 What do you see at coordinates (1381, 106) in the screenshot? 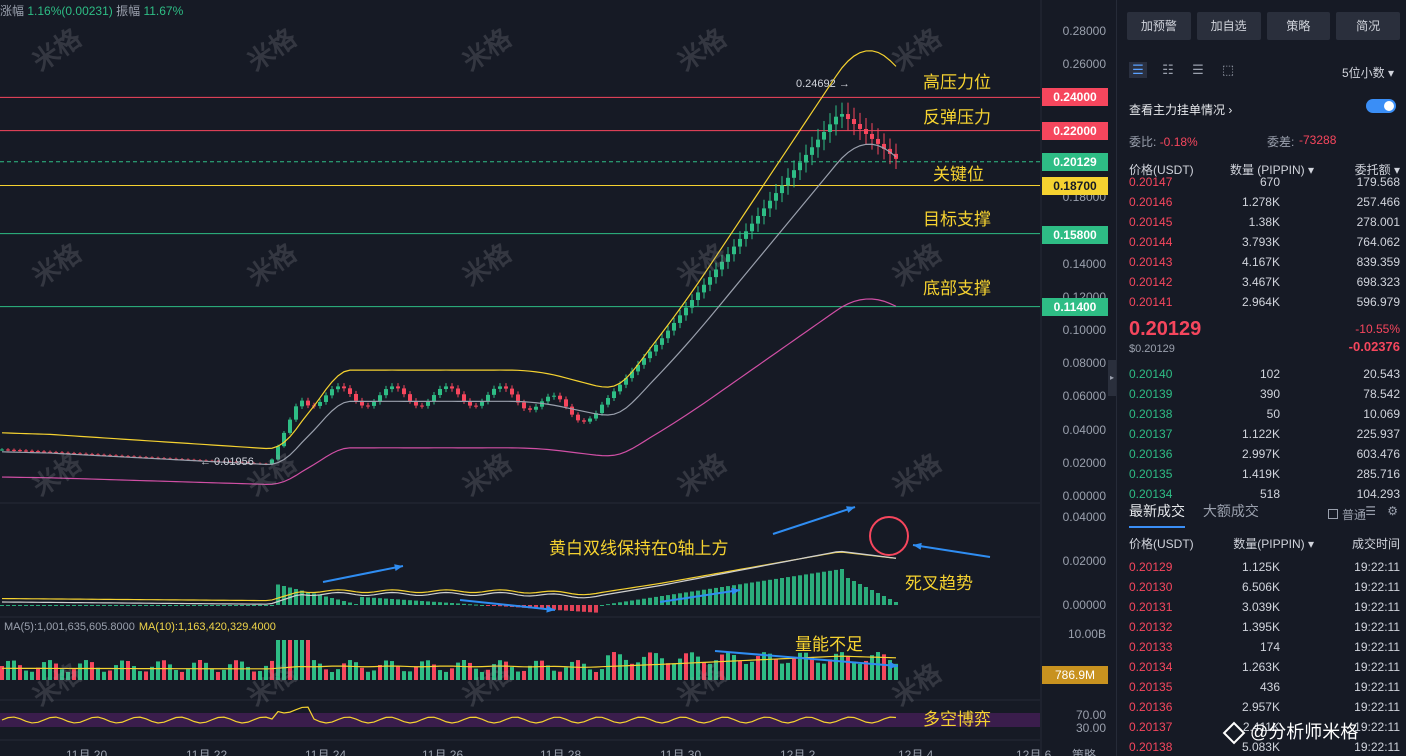
I see `main-order-toggle` at bounding box center [1381, 106].